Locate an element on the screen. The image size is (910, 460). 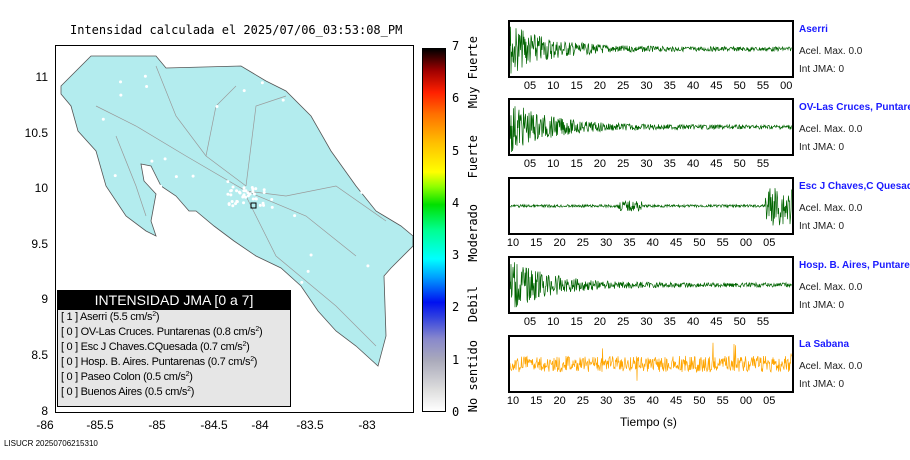
time-tick-label: 25 is located at coordinates (583, 401).